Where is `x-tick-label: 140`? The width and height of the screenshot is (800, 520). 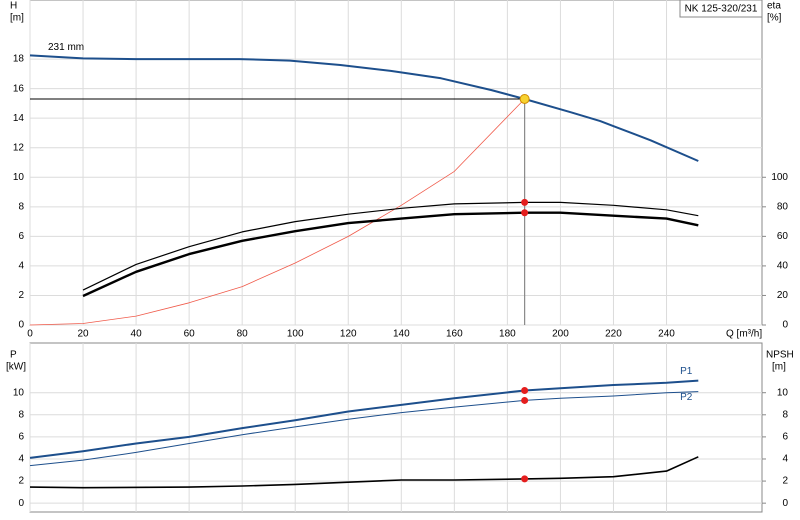
x-tick-label: 140 is located at coordinates (401, 334).